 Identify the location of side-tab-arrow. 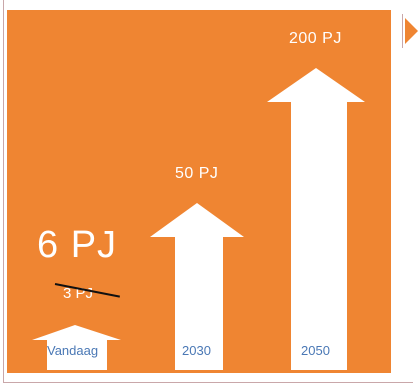
(411, 31).